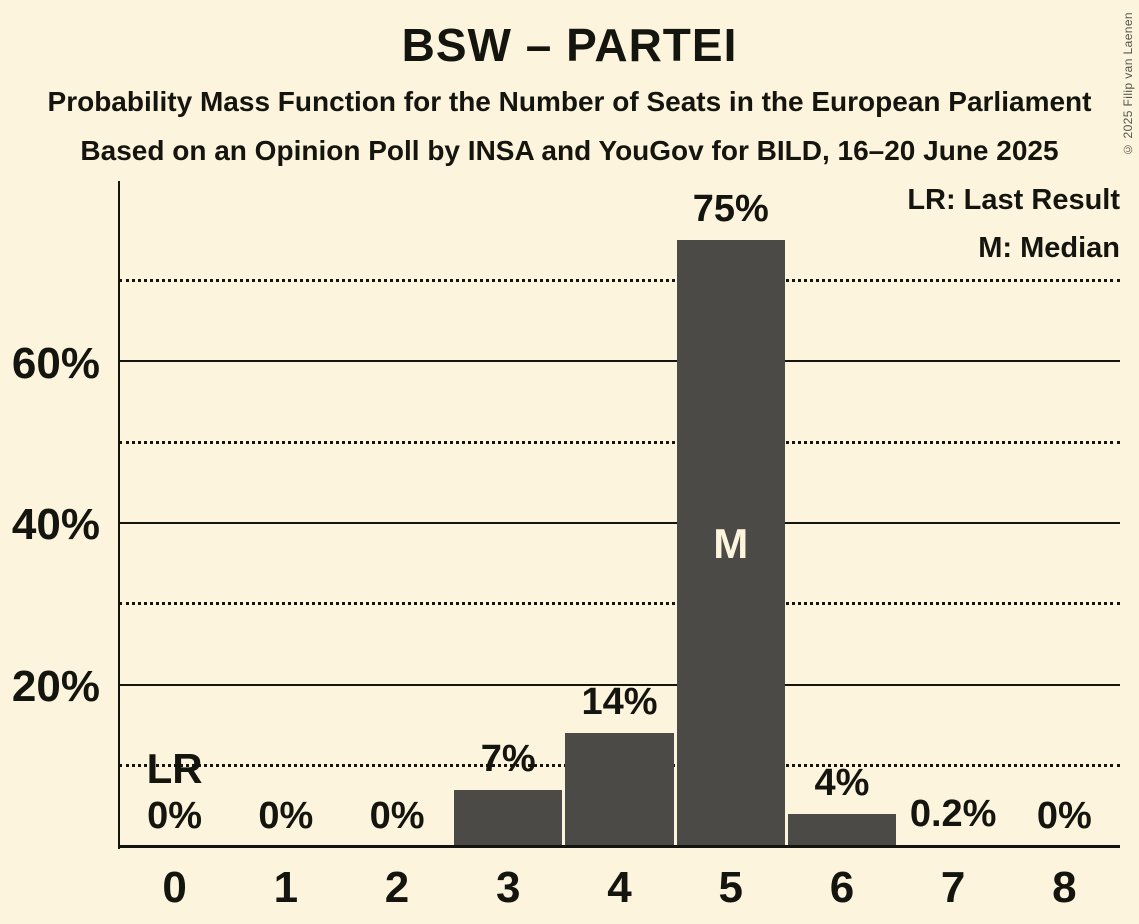  Describe the element at coordinates (55, 525) in the screenshot. I see `y-tick-label: 40%` at that location.